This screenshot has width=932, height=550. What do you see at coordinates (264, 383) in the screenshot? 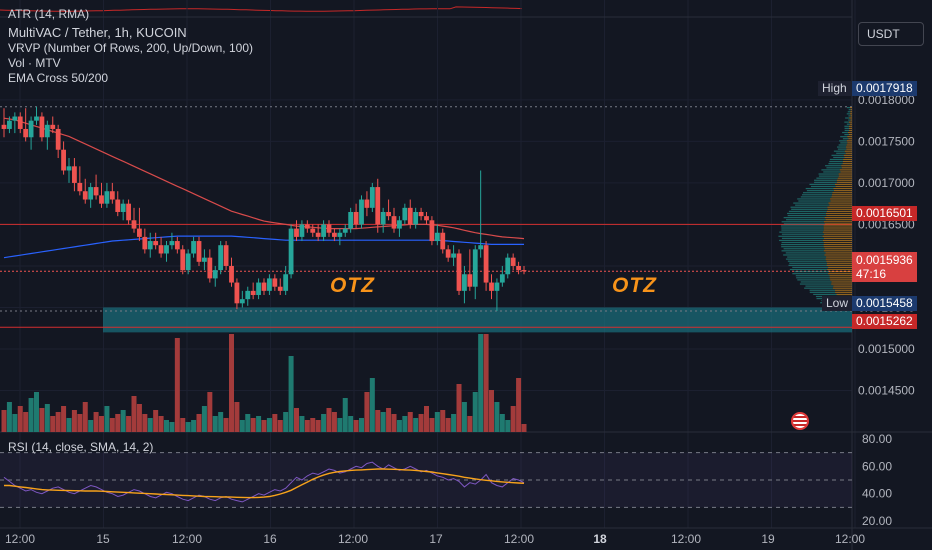
I see `volume-bars` at bounding box center [264, 383].